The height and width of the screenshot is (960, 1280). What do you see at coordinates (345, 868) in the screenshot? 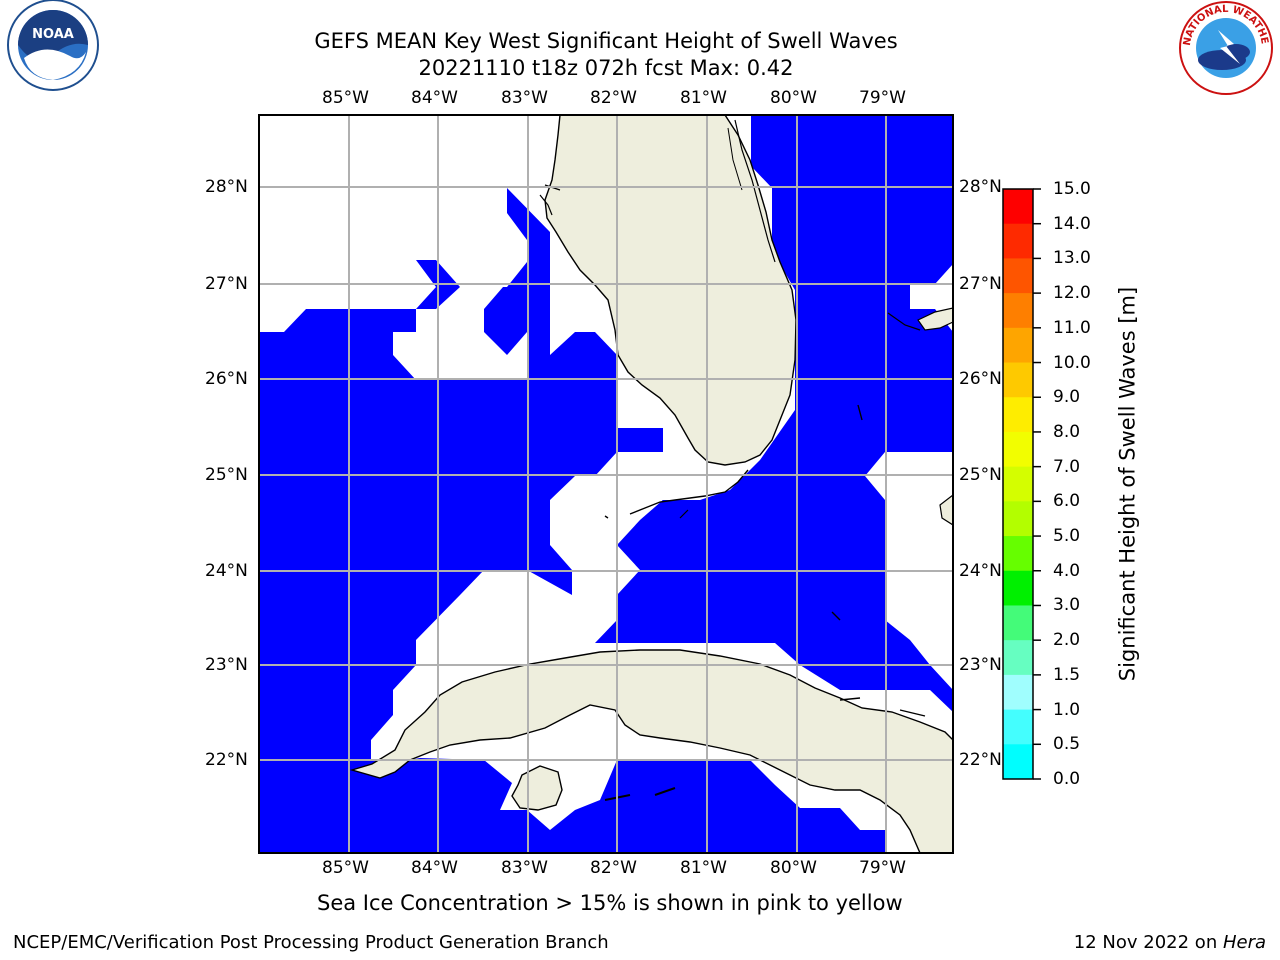
I see `lon-label-bottom: 85°W` at bounding box center [345, 868].